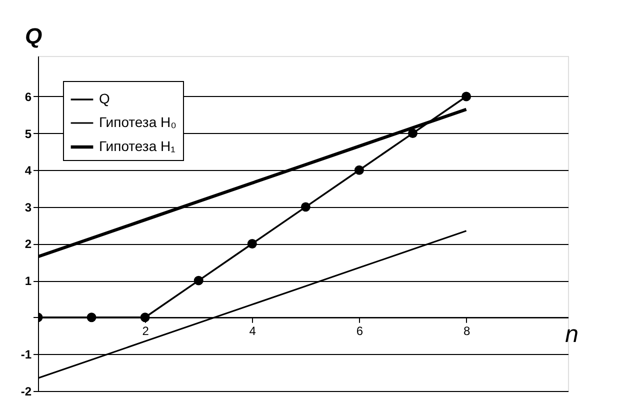 This screenshot has height=418, width=630. Describe the element at coordinates (571, 334) in the screenshot. I see `x-axis-title: n` at that location.